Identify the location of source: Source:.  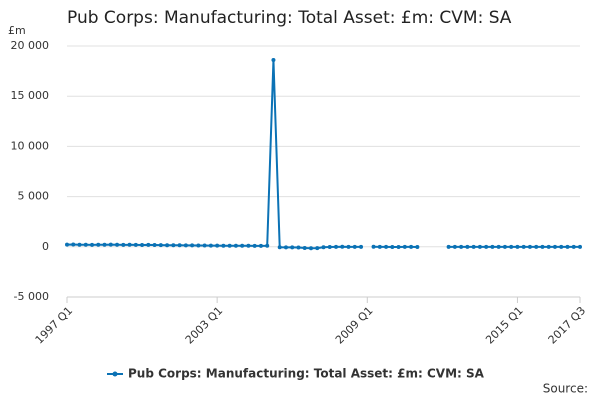
(565, 389).